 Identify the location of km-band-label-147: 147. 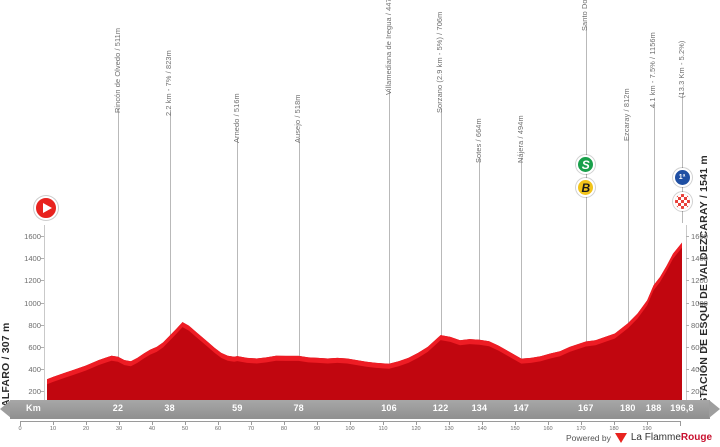
(521, 408).